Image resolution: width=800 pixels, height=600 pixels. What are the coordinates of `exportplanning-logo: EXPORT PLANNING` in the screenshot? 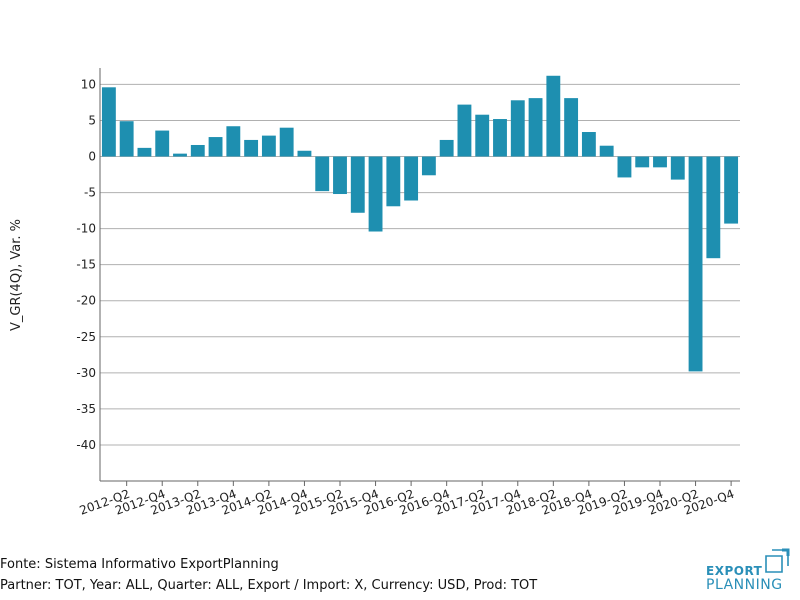 It's located at (750, 570).